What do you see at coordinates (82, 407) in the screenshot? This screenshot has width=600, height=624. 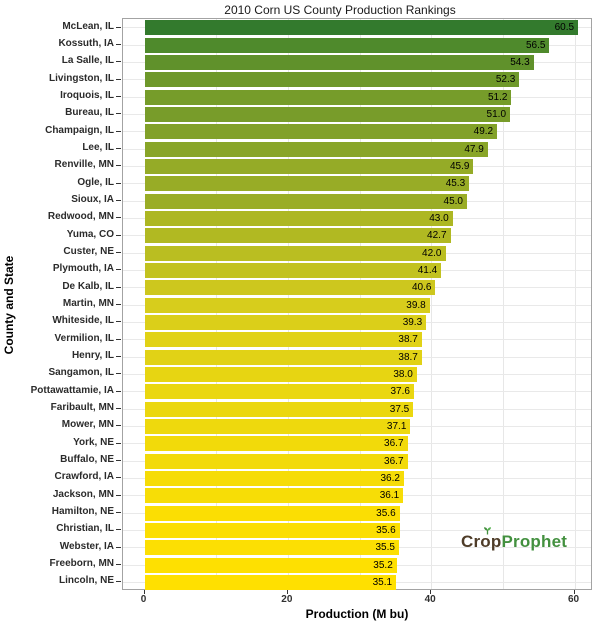 I see `category-label: Faribault, MN` at bounding box center [82, 407].